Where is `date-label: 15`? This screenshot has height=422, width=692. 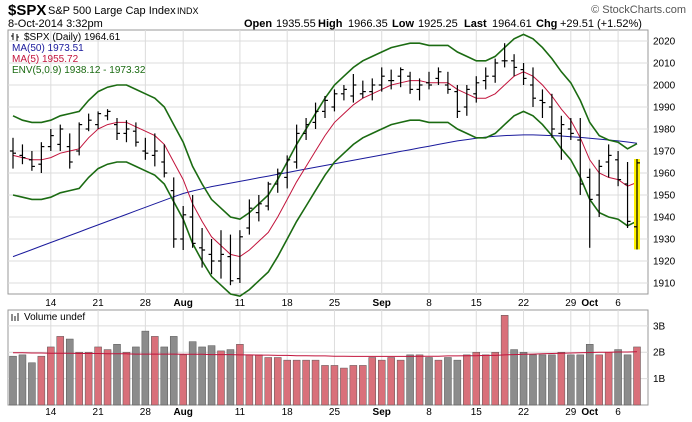
date-label: 15 is located at coordinates (477, 303).